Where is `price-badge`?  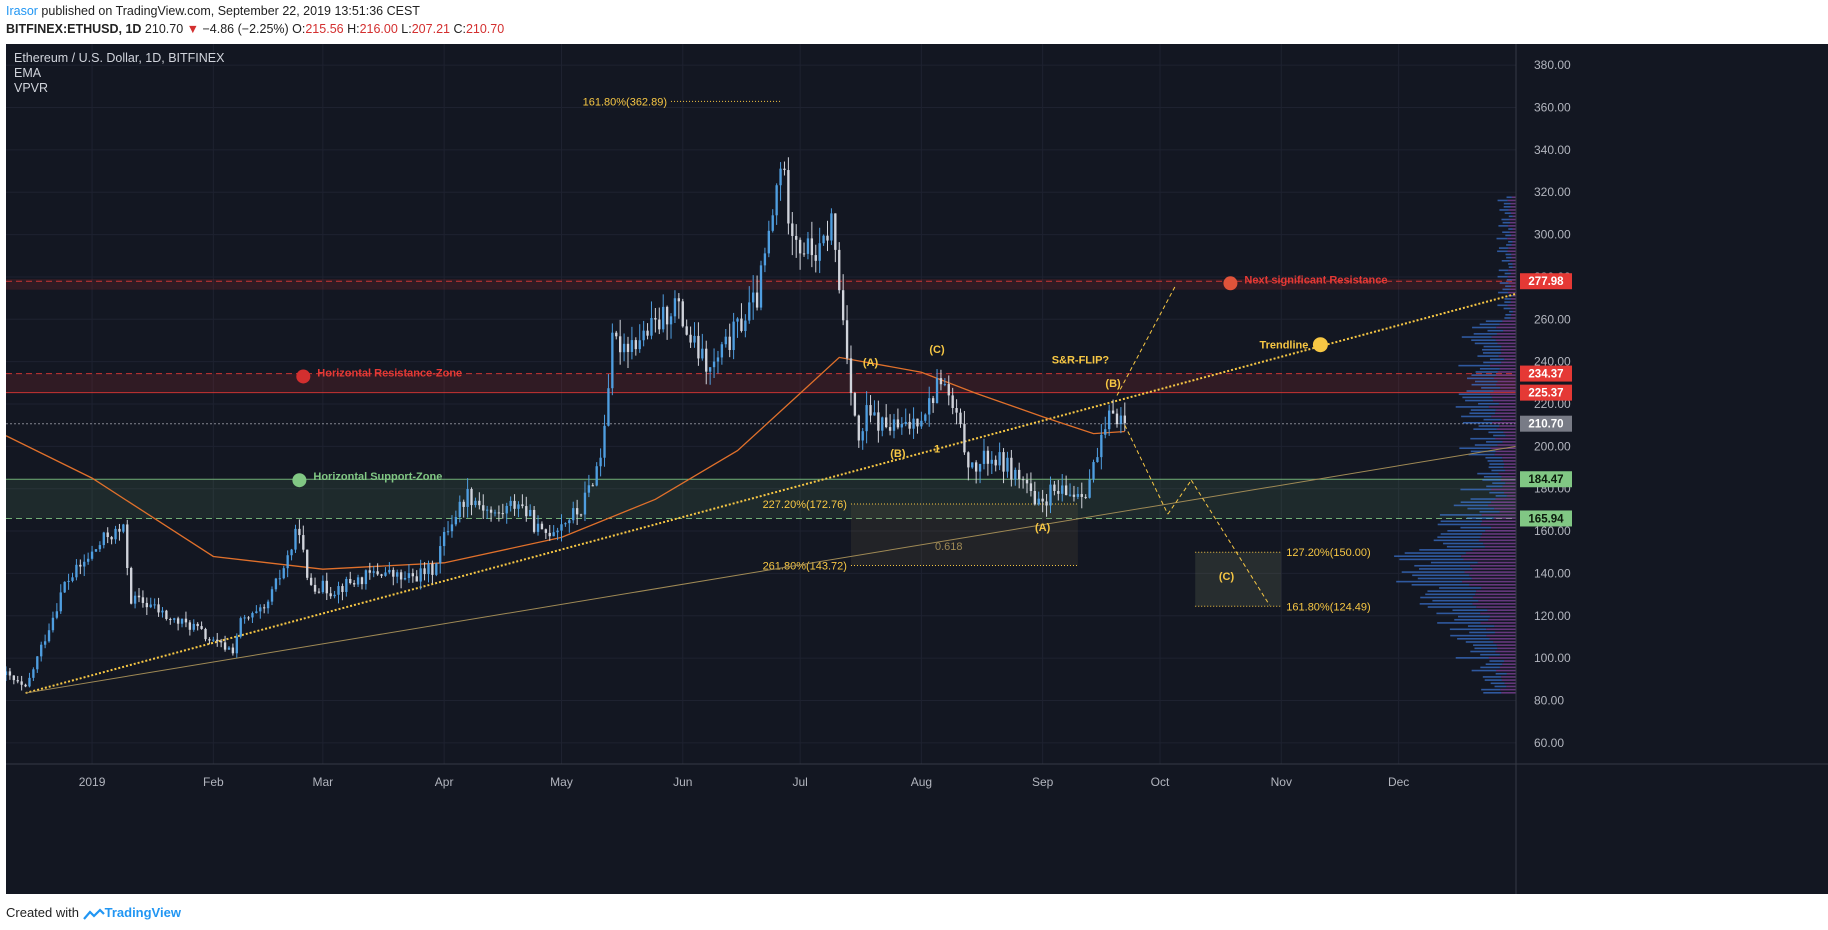
price-badge is located at coordinates (1546, 392).